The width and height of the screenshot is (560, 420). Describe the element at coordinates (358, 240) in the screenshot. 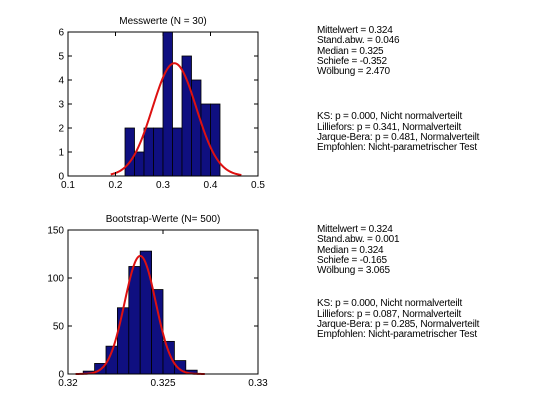

I see `stat-sd: Stand.abw. = 0.001` at that location.